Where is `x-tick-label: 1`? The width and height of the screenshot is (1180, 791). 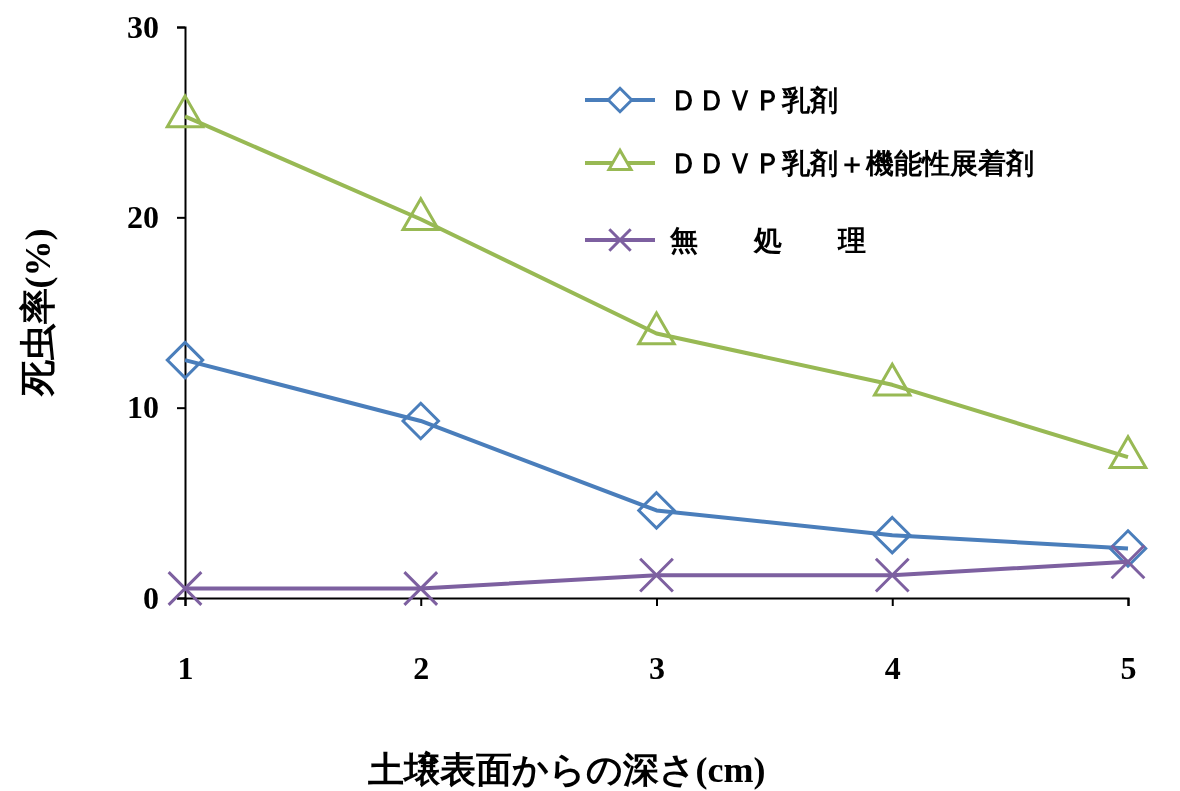 x-tick-label: 1 is located at coordinates (185, 667).